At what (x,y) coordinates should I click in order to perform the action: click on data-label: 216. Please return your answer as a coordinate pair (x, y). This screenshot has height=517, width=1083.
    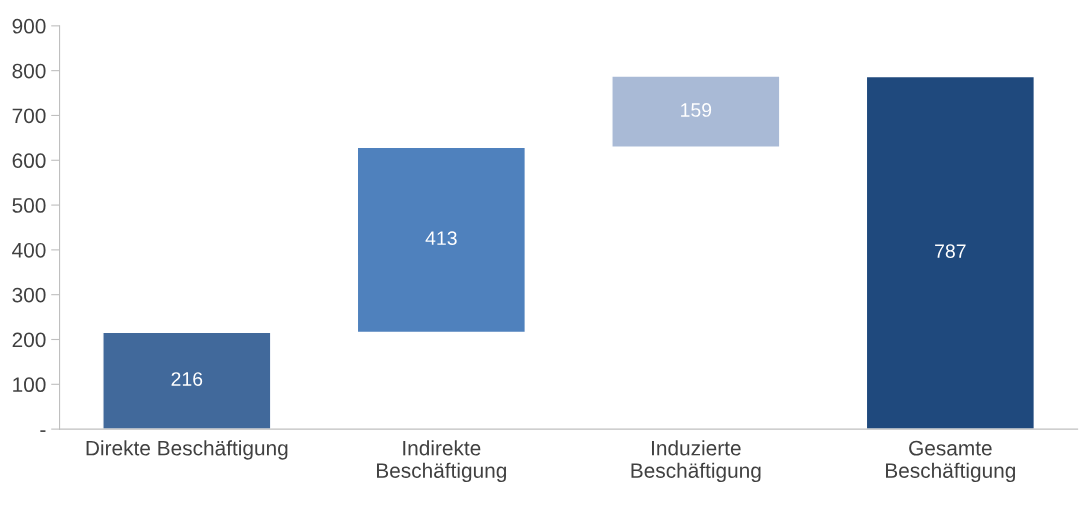
    Looking at the image, I should click on (187, 379).